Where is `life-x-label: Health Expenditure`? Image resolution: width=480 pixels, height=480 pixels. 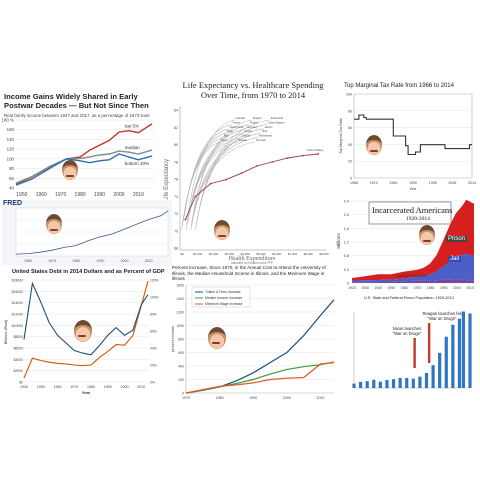 life-x-label: Health Expenditure is located at coordinates (252, 259).